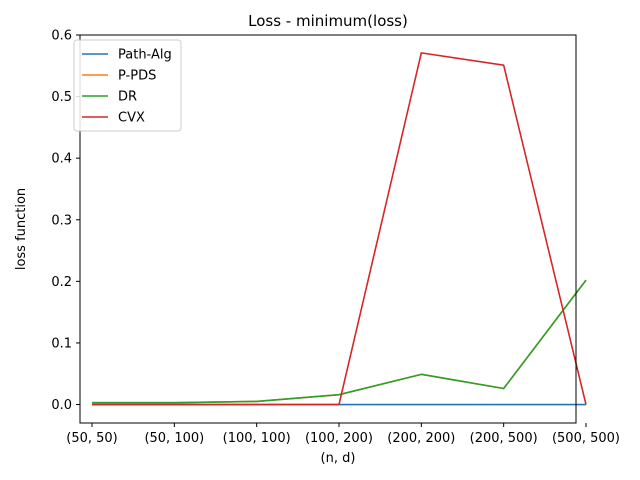 Image resolution: width=640 pixels, height=480 pixels. I want to click on y-axis-label: loss function, so click(21, 229).